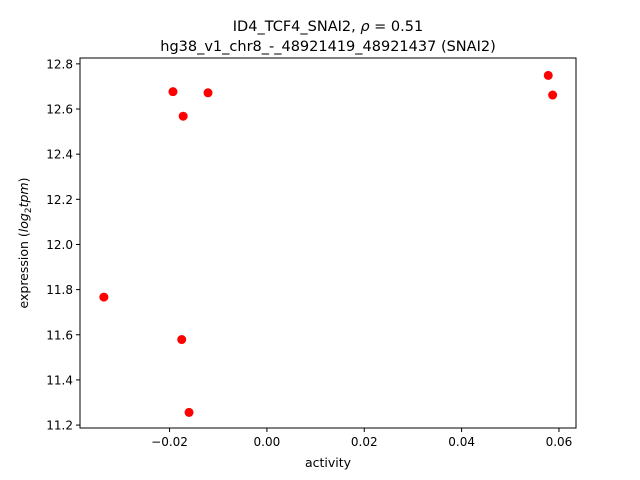  What do you see at coordinates (59, 290) in the screenshot?
I see `y-tick-label: 11.8` at bounding box center [59, 290].